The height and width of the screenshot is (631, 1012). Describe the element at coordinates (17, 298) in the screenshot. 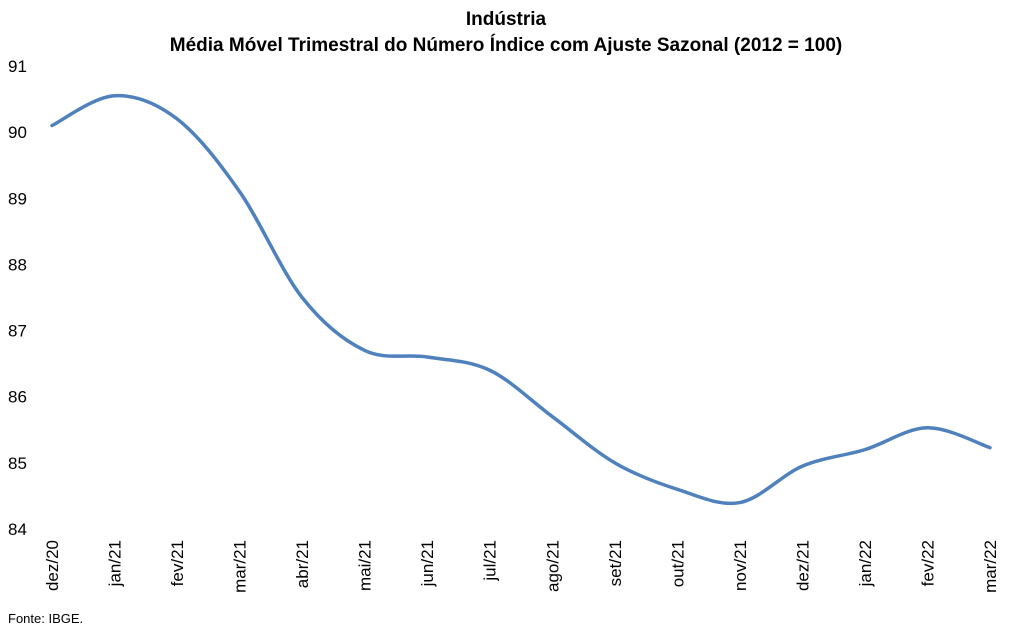

I see `y-axis-labels: 84 85 86 87 88 89 90 91` at that location.